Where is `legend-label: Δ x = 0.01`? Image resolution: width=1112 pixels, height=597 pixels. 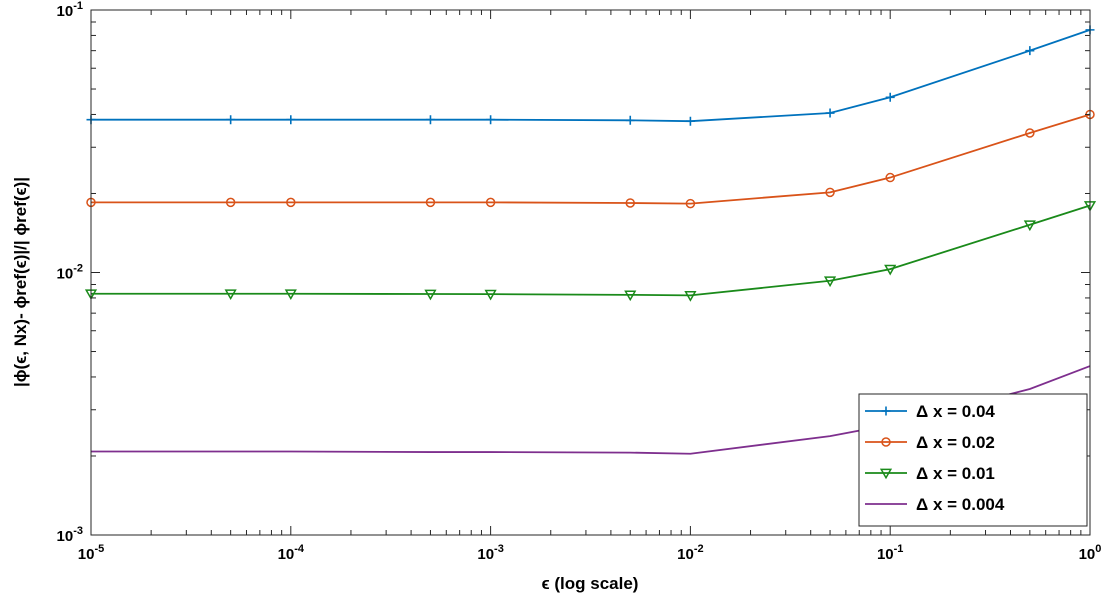
legend-label: Δ x = 0.01 is located at coordinates (955, 473).